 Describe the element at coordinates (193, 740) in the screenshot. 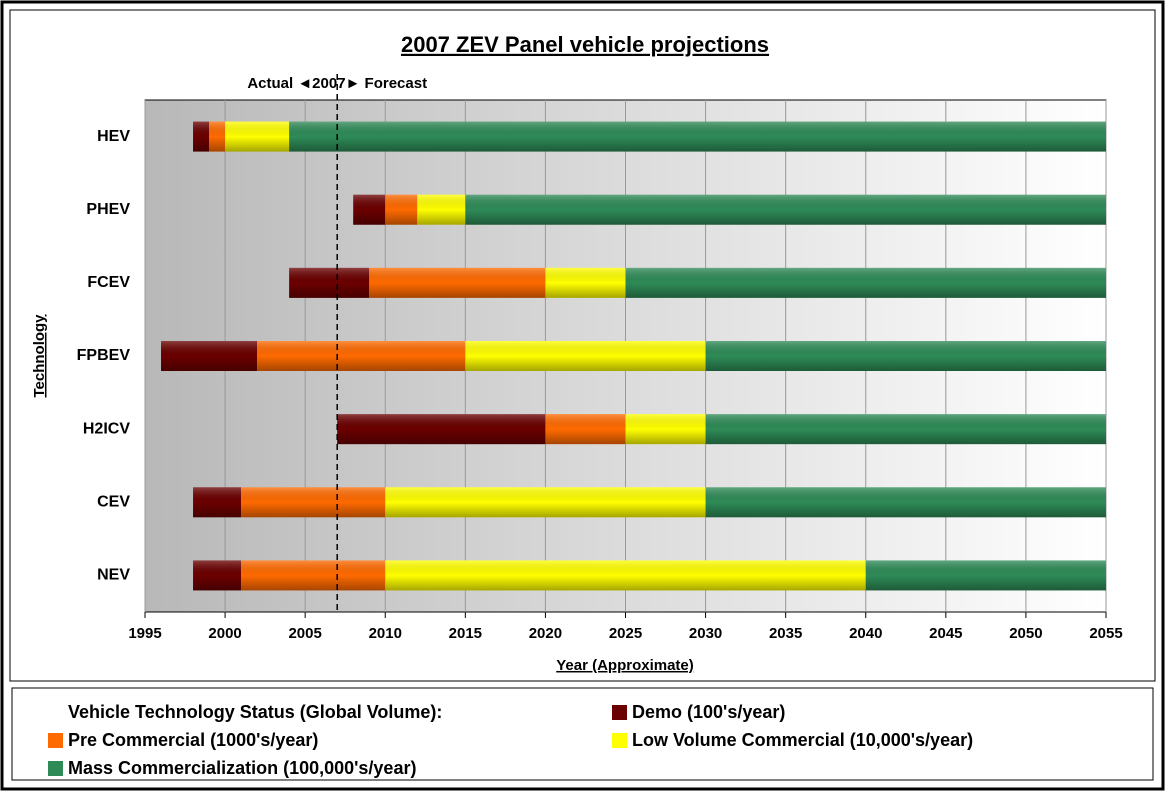

I see `legend-label: Pre Commercial (1000's/year)` at that location.